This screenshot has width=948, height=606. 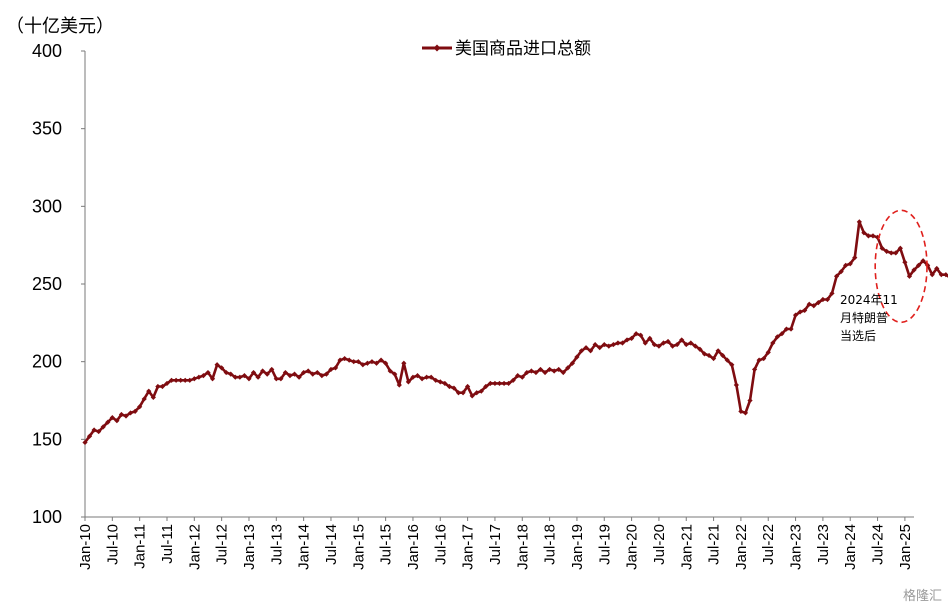 What do you see at coordinates (632, 547) in the screenshot?
I see `x-tick-label: Jan-20` at bounding box center [632, 547].